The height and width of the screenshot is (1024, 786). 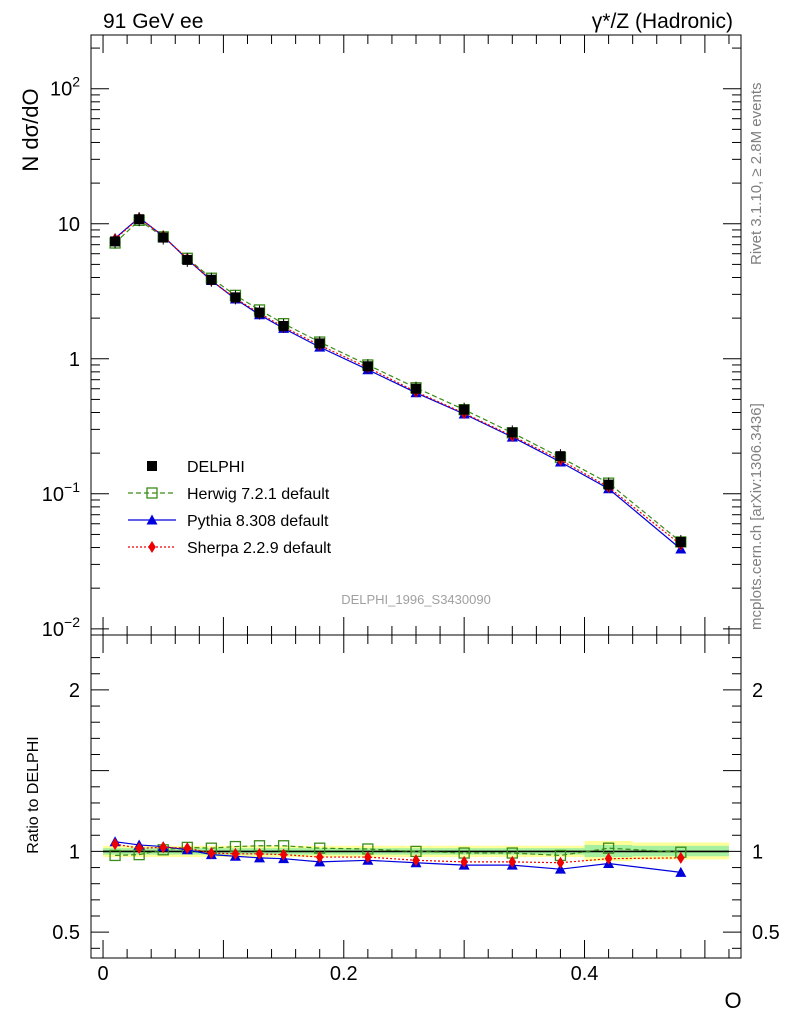 I want to click on ratio-y-axis-title: Ratio to DELPHI, so click(x=33, y=794).